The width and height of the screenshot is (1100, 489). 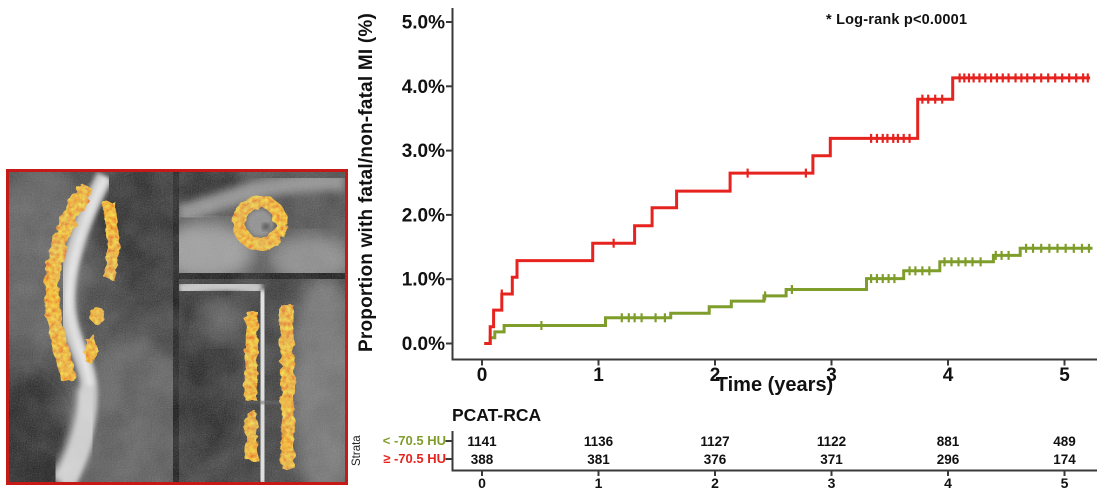 What do you see at coordinates (948, 482) in the screenshot?
I see `risk-time-label: 4` at bounding box center [948, 482].